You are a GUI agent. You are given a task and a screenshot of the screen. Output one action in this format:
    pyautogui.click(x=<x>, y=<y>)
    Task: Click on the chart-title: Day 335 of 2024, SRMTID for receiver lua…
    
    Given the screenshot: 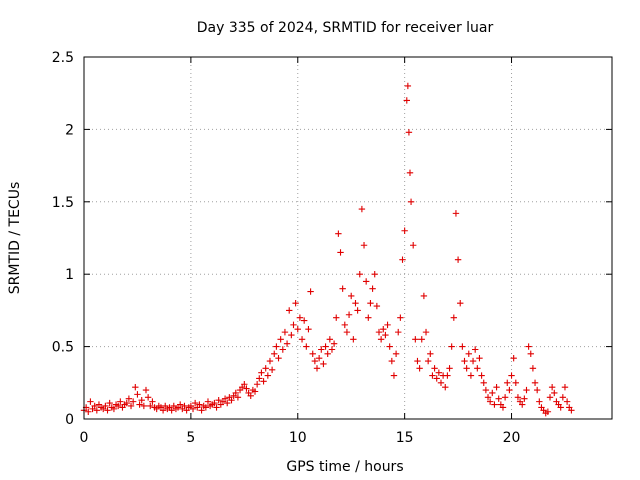 What is the action you would take?
    pyautogui.click(x=345, y=28)
    